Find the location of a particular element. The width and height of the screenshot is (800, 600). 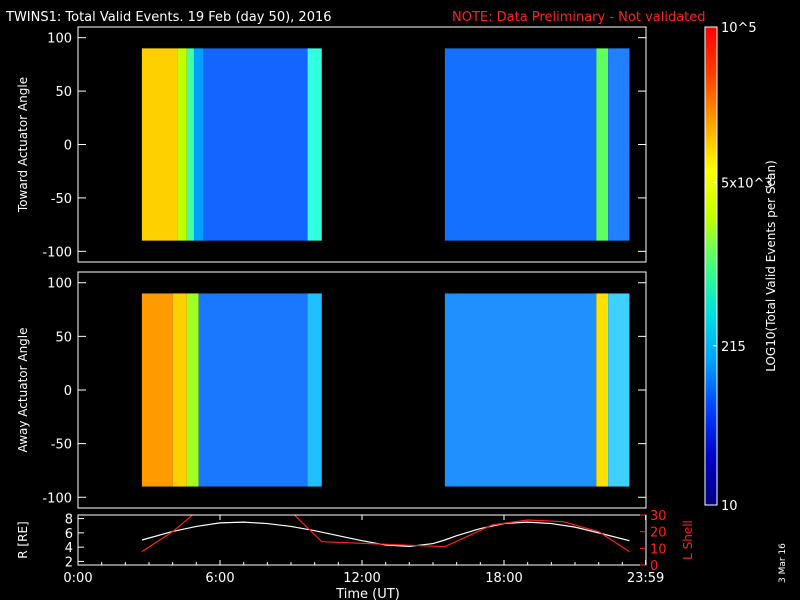

colorbar-scale is located at coordinates (711, 266).